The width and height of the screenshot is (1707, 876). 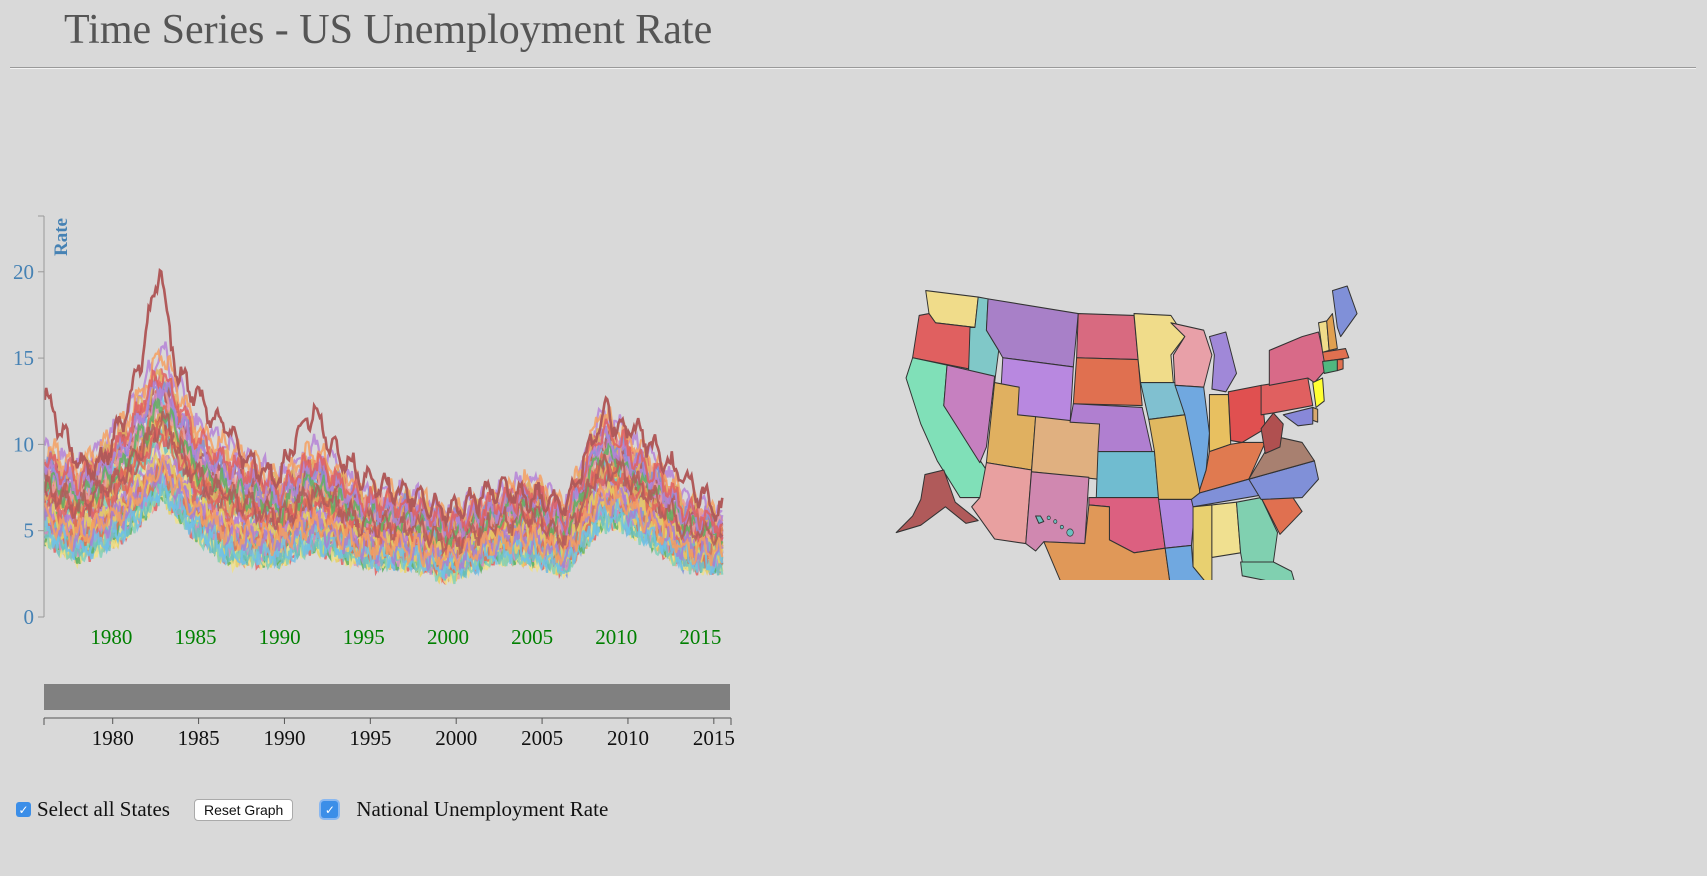 I want to click on state-virginia: Virginia, so click(x=1281, y=458).